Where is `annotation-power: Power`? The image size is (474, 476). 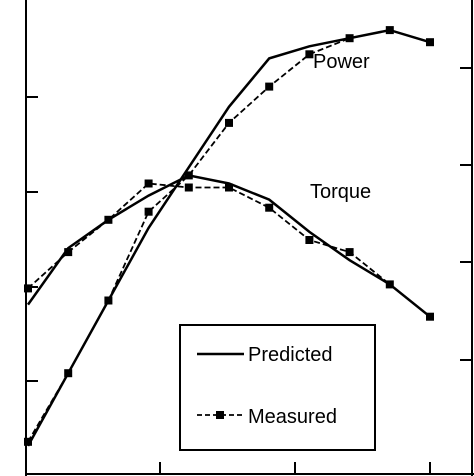 annotation-power: Power is located at coordinates (341, 62).